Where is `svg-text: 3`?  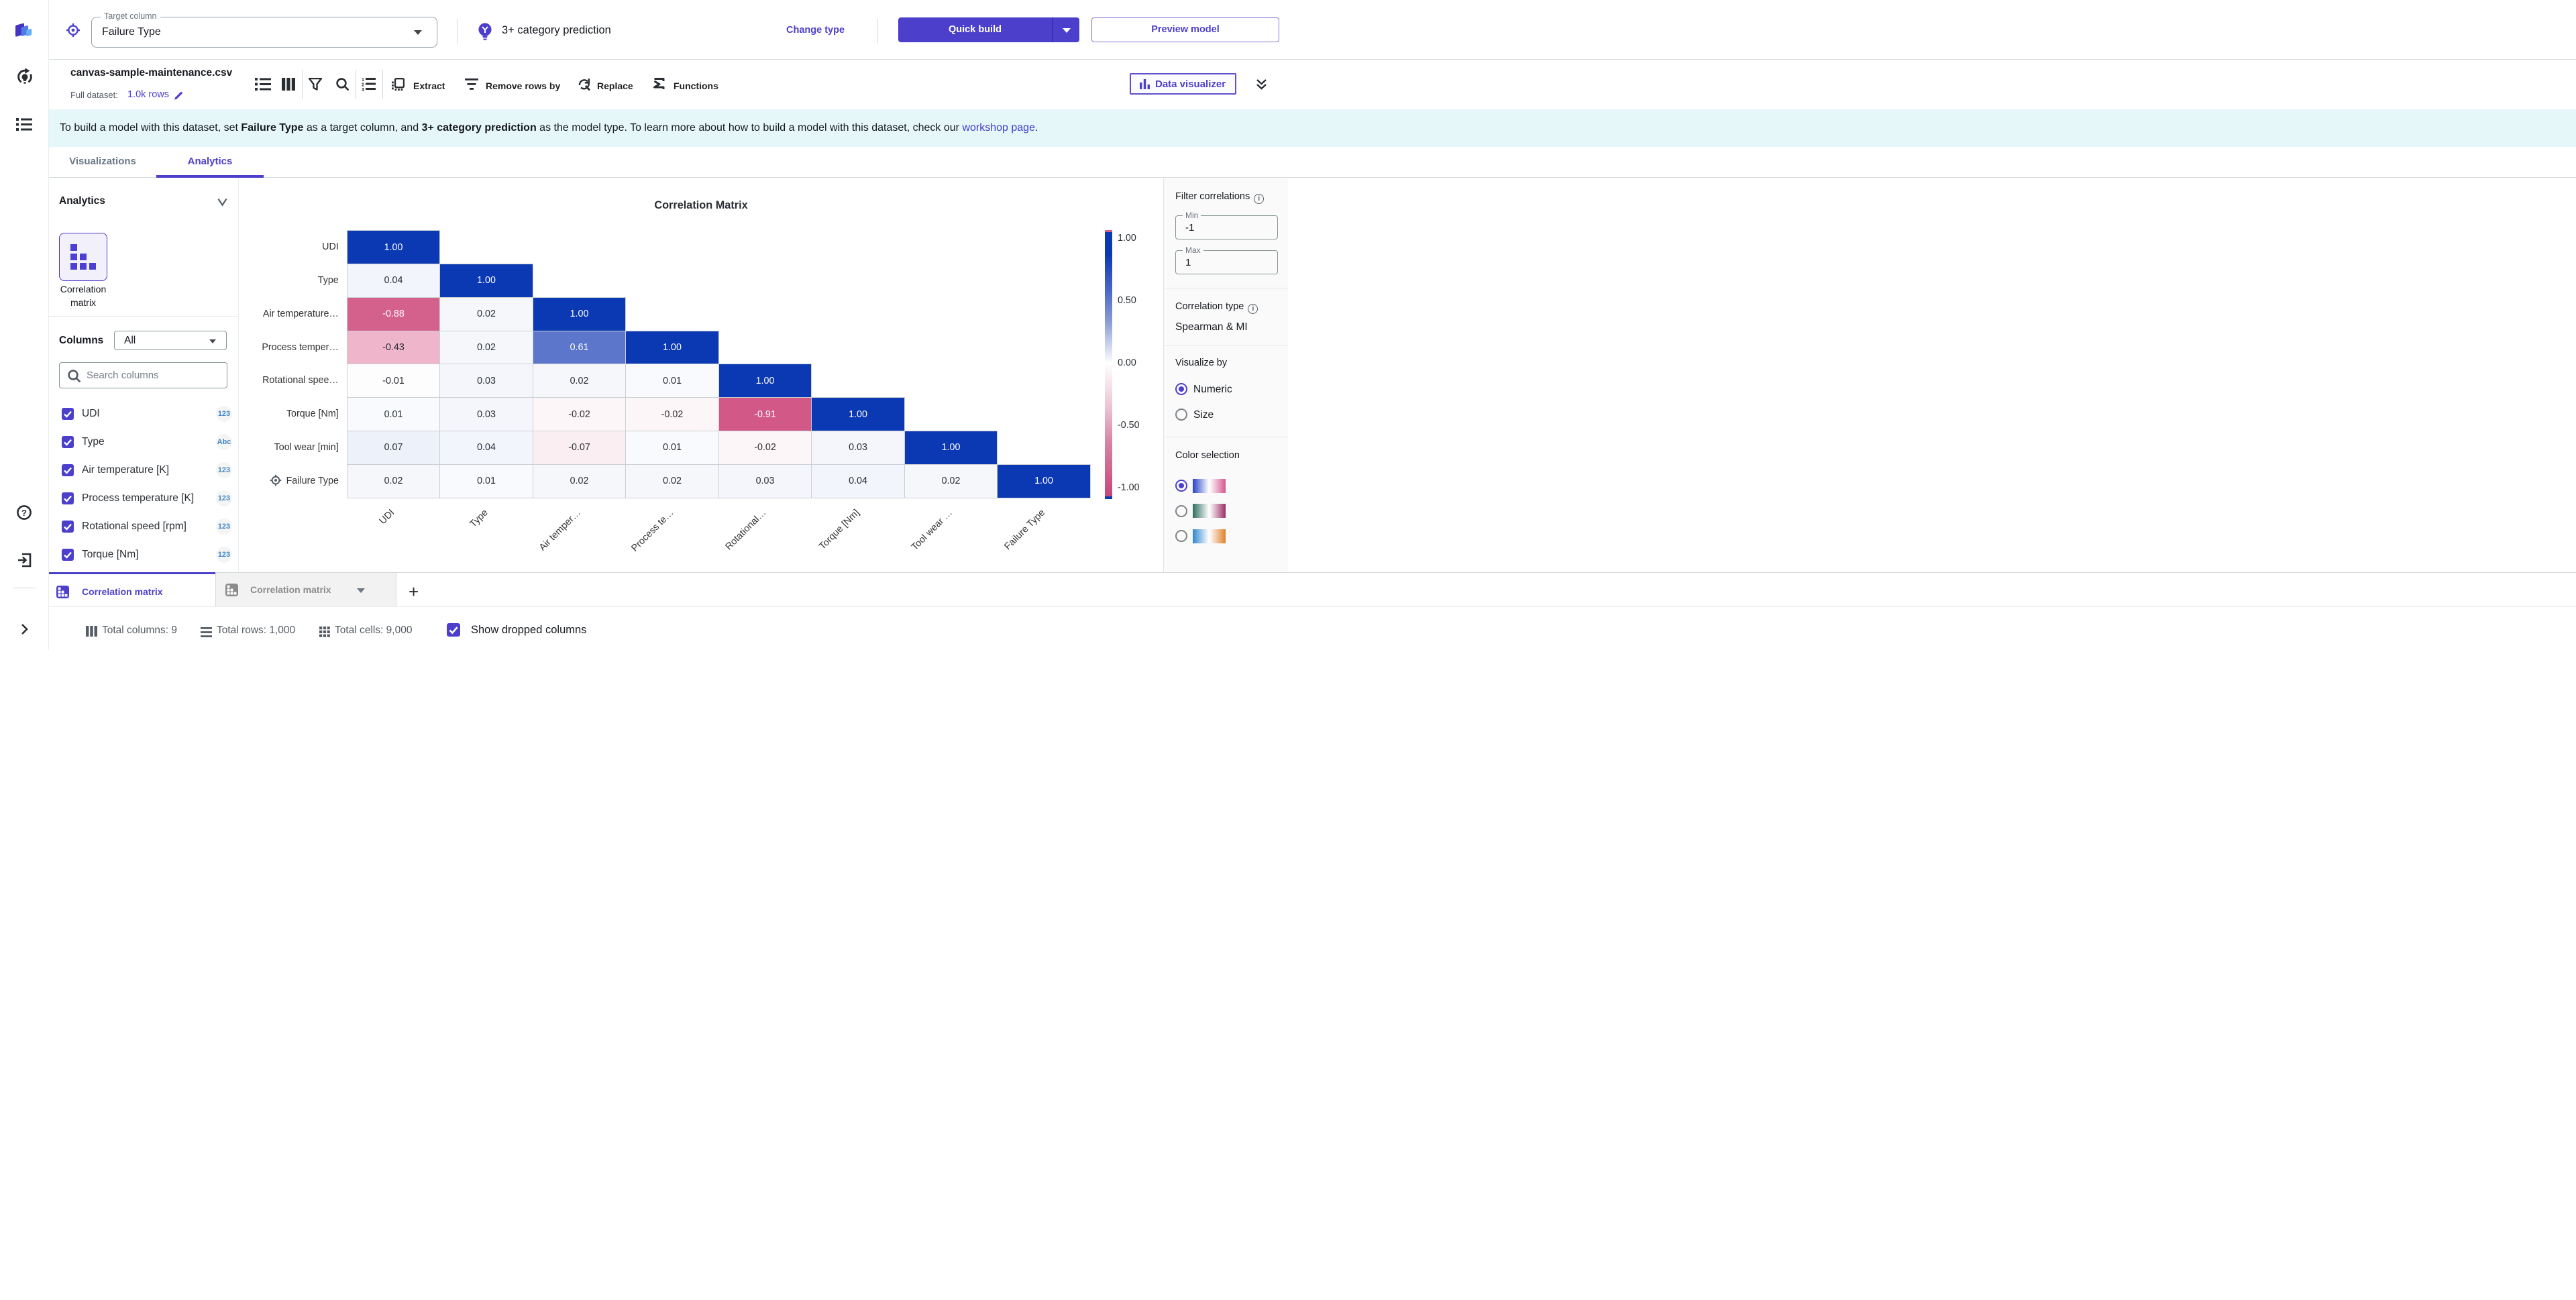 svg-text: 3 is located at coordinates (363, 90).